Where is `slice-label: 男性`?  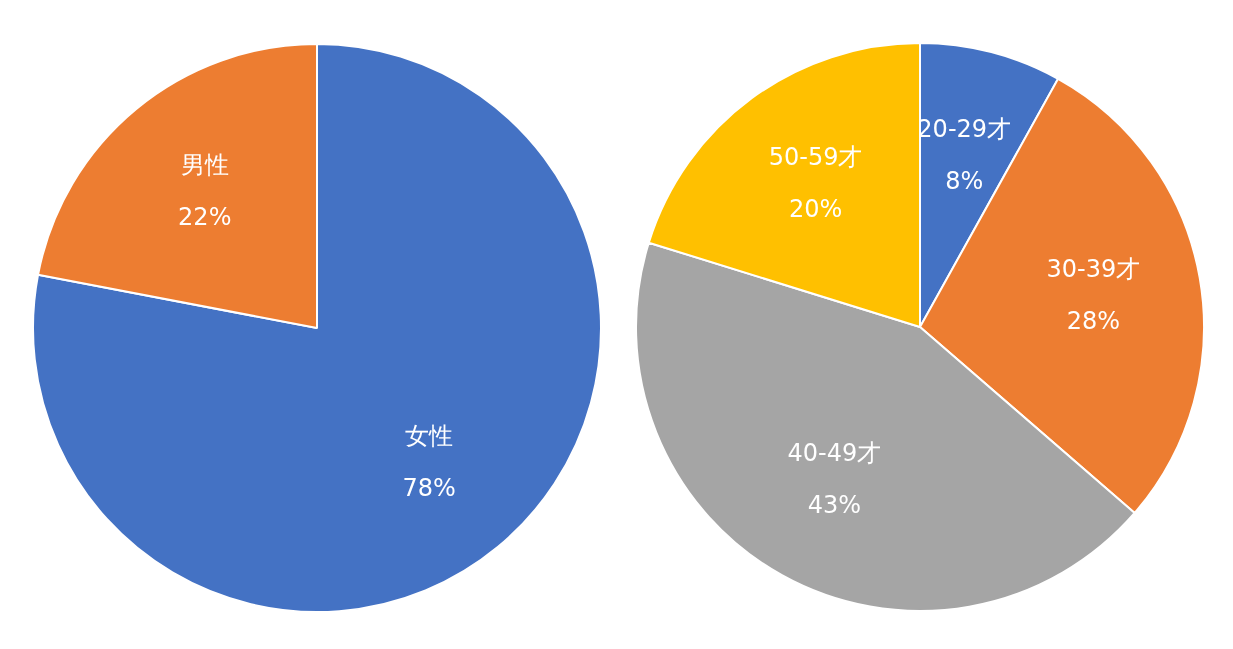
slice-label: 男性 is located at coordinates (204, 164).